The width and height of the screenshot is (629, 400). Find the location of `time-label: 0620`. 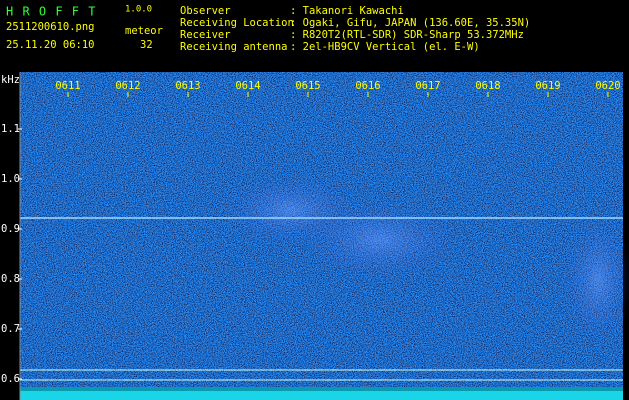

time-label: 0620 is located at coordinates (607, 86).